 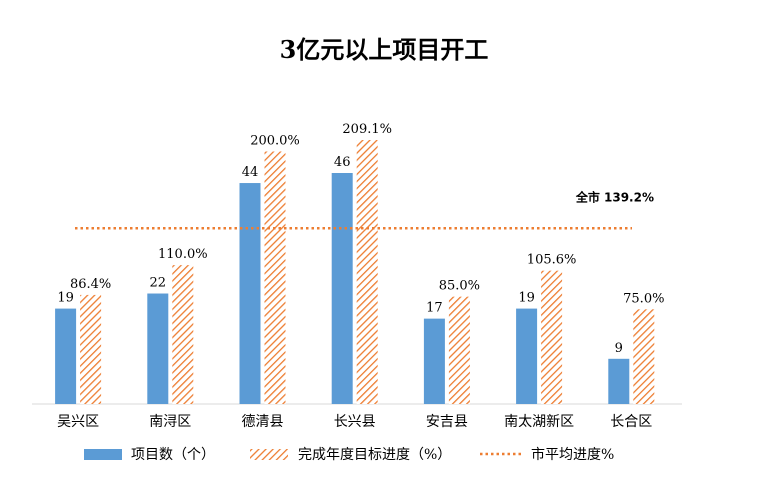 What do you see at coordinates (103, 454) in the screenshot?
I see `legend-swatch-project-count` at bounding box center [103, 454].